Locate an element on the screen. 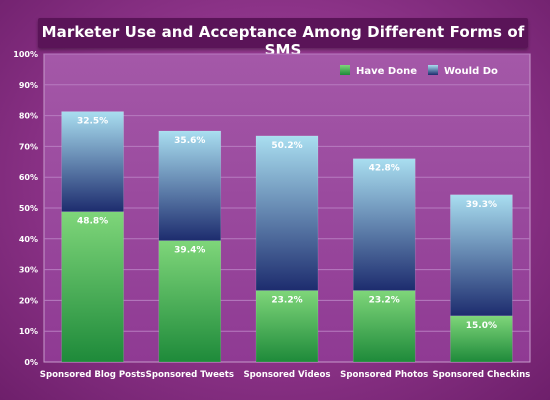 The width and height of the screenshot is (550, 400). legend-swatch-have-done is located at coordinates (345, 70).